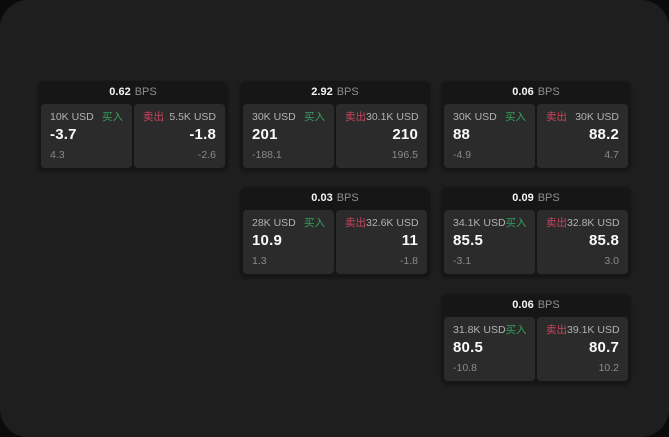 This screenshot has width=669, height=437. Describe the element at coordinates (611, 155) in the screenshot. I see `sell-sub-value: 4.7` at that location.